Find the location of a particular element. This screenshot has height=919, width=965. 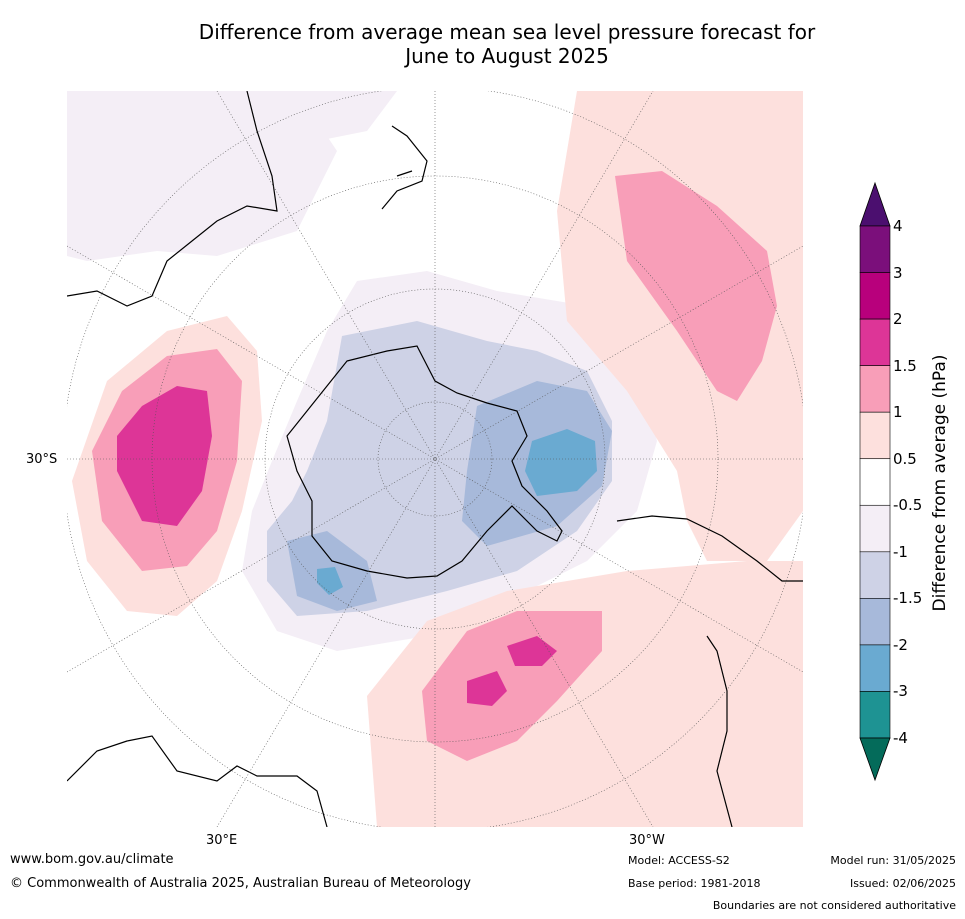

anomaly-region-neg05-australia is located at coordinates (202, 176).